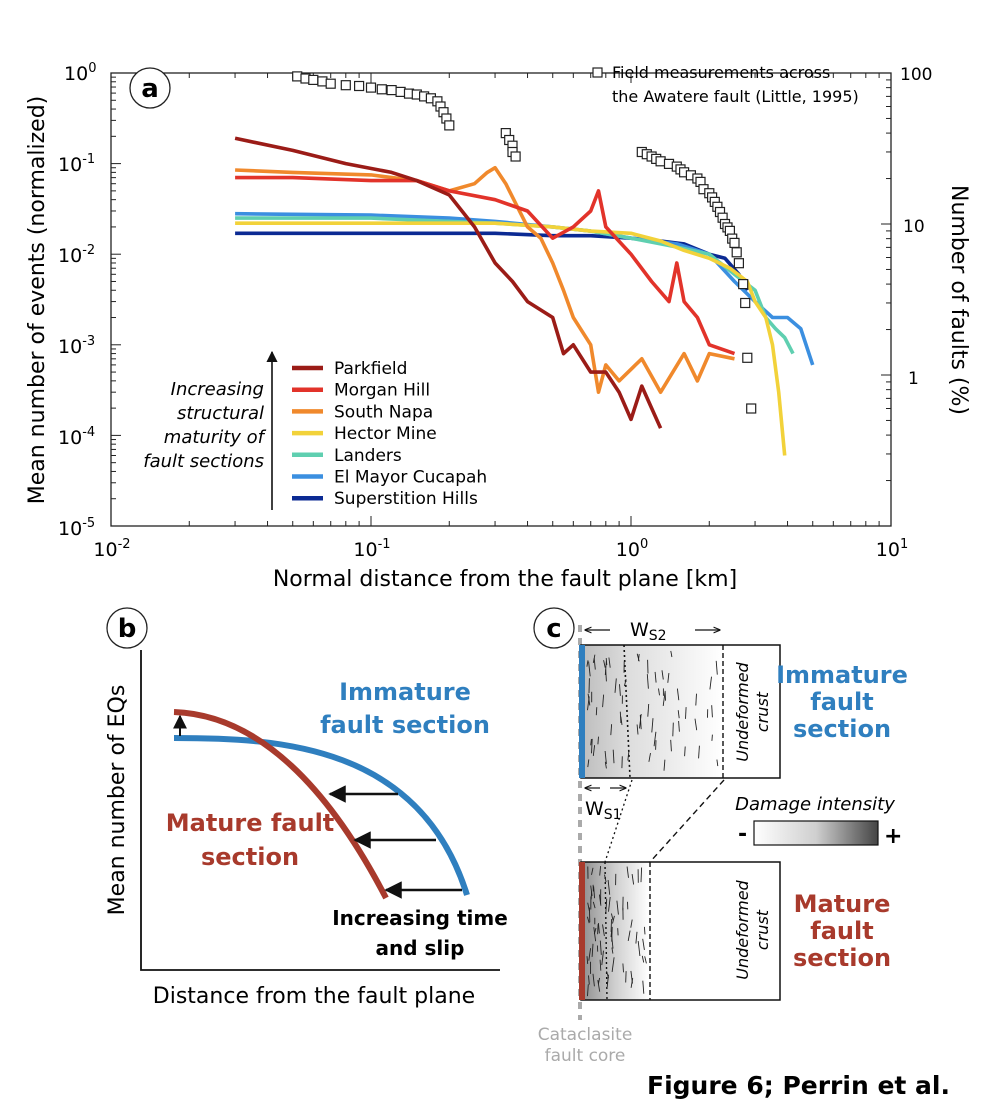 This screenshot has height=1112, width=996. Describe the element at coordinates (914, 227) in the screenshot. I see `y2-tick-label: 10` at that location.